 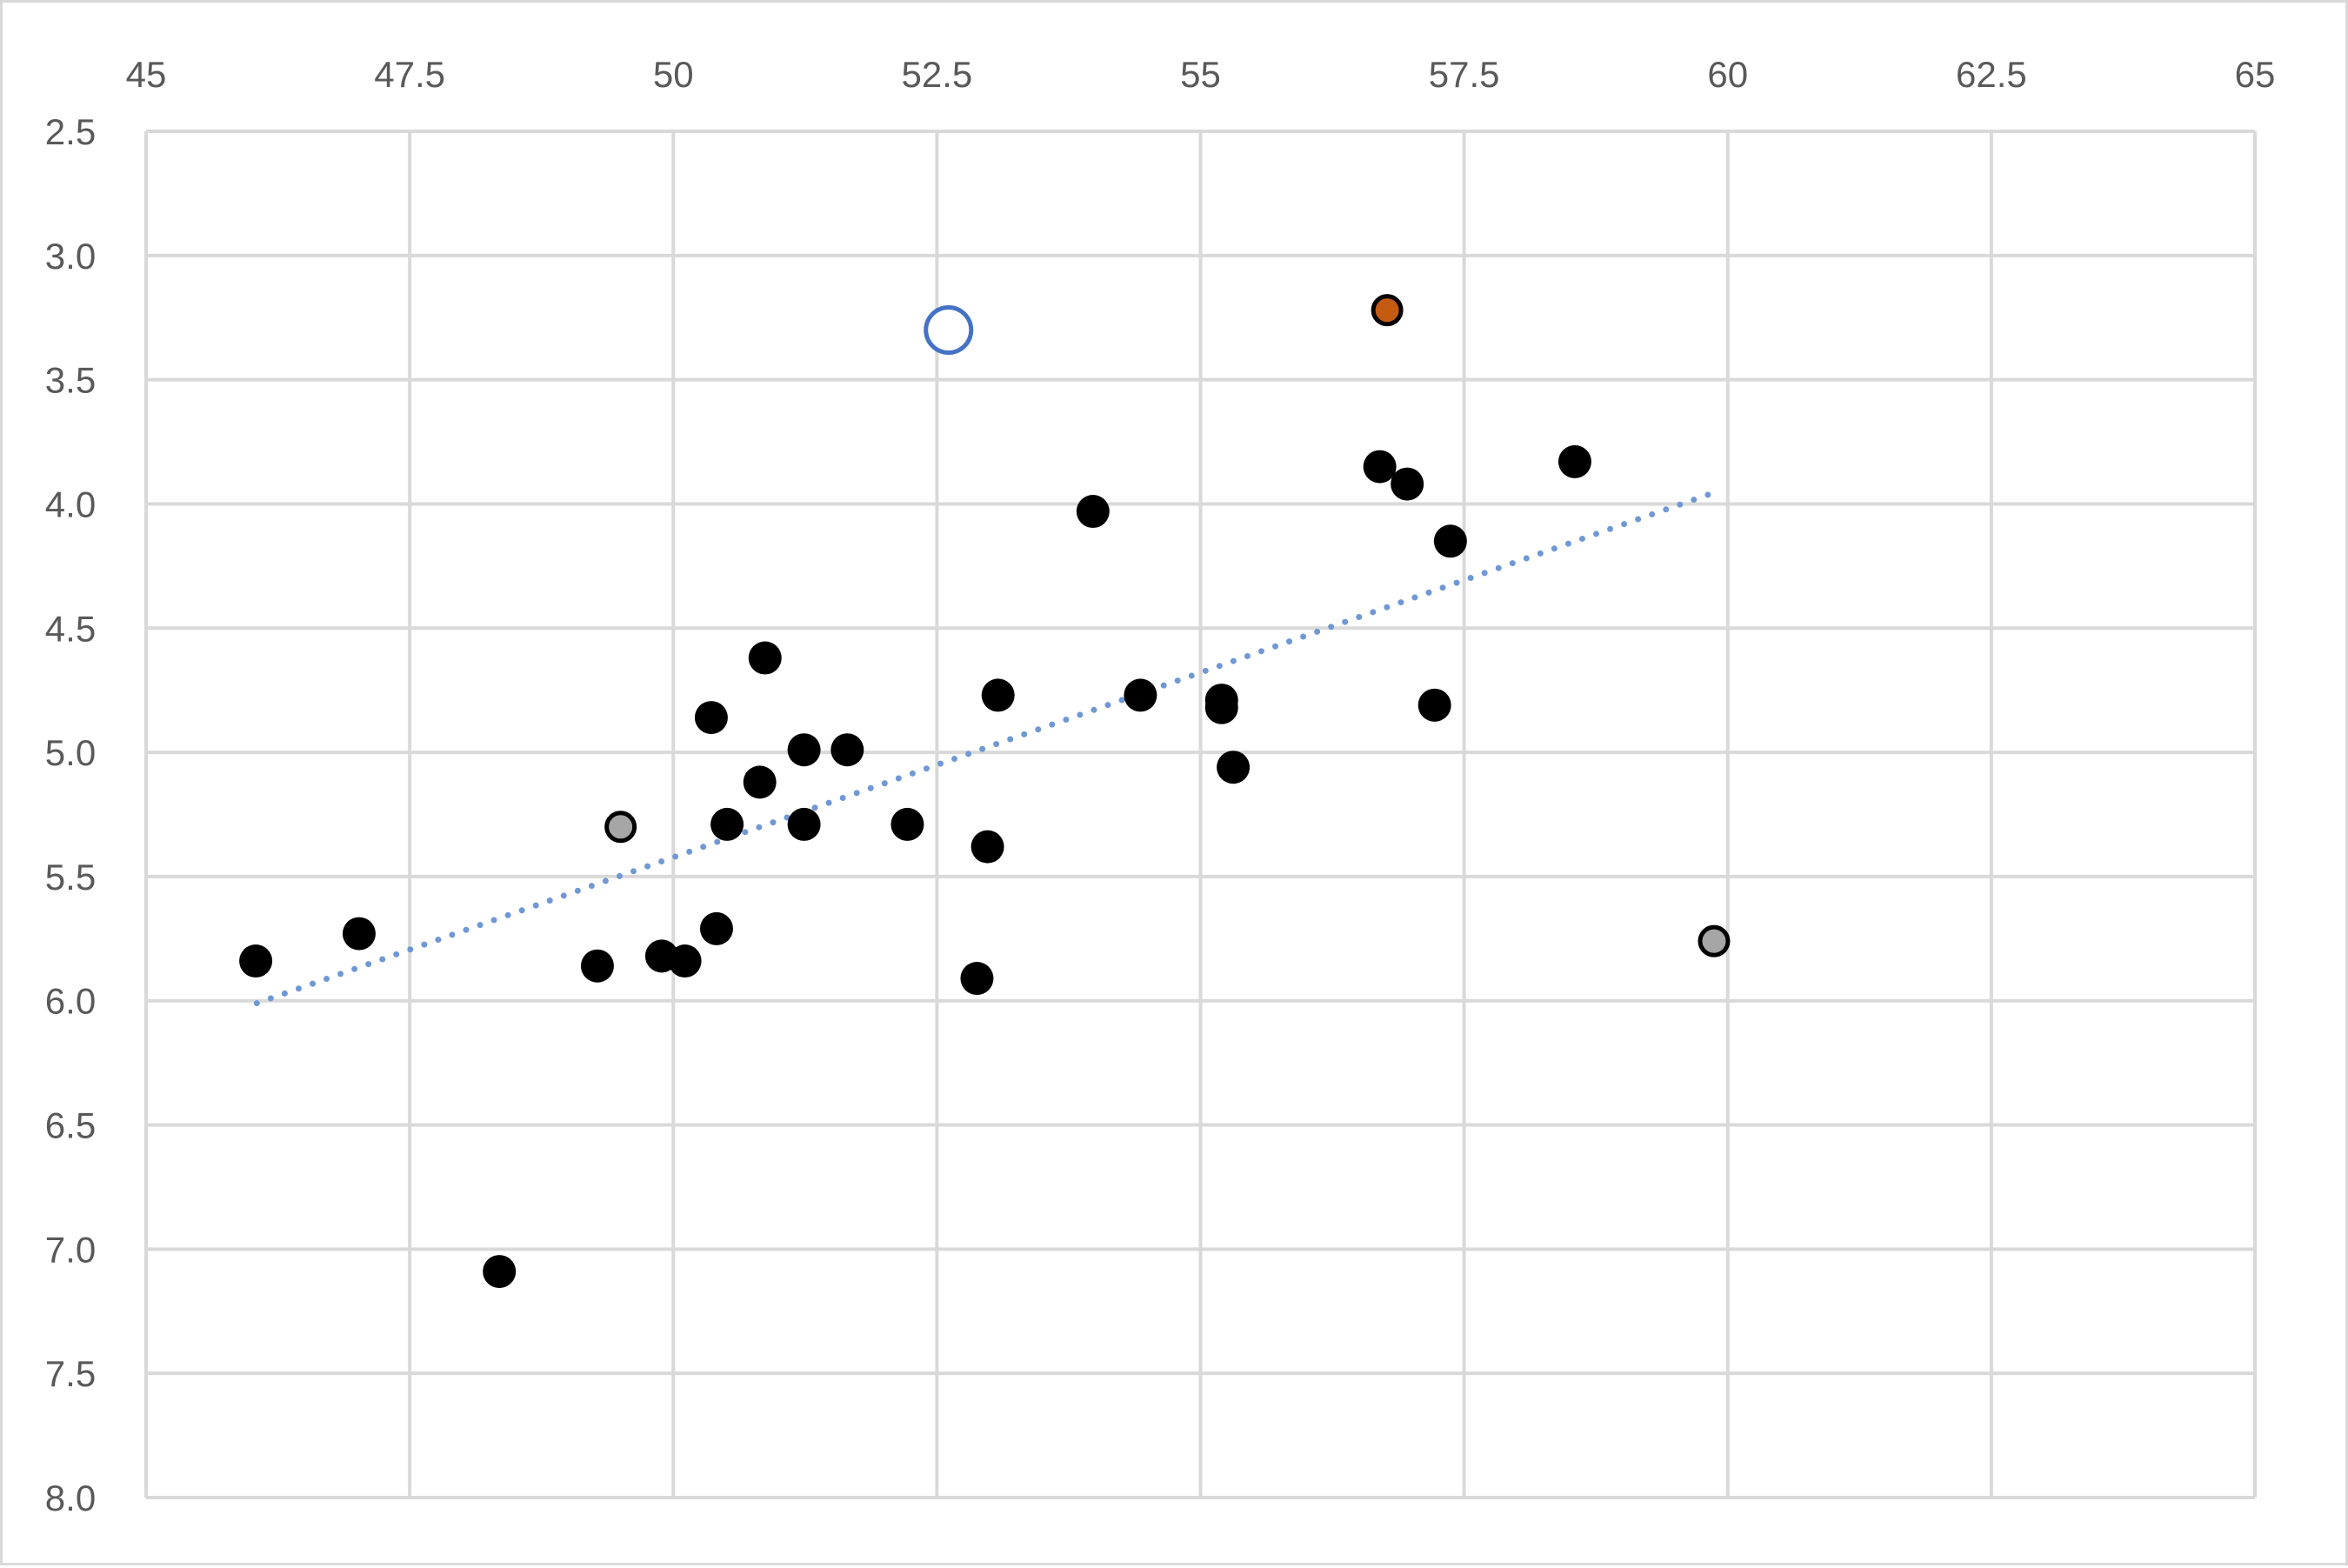 I want to click on y-tick-label: 4.5, so click(x=70, y=628).